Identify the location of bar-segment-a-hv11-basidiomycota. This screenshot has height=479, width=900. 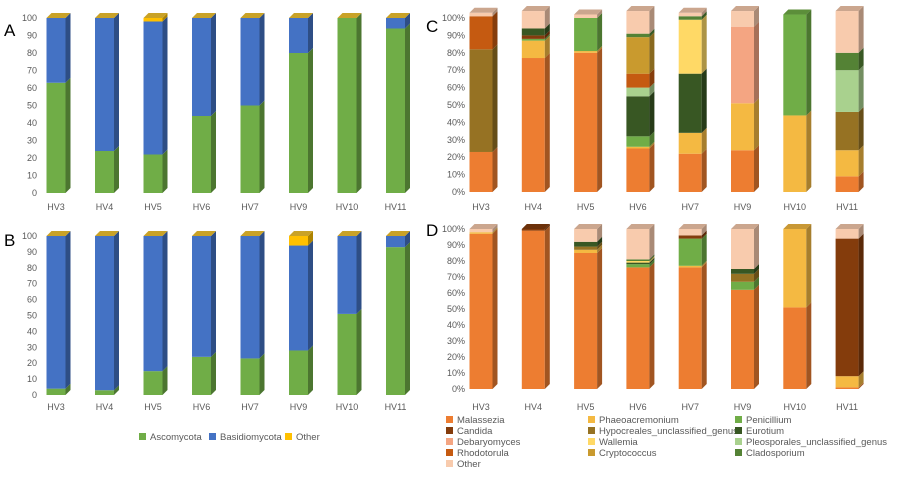
(395, 23).